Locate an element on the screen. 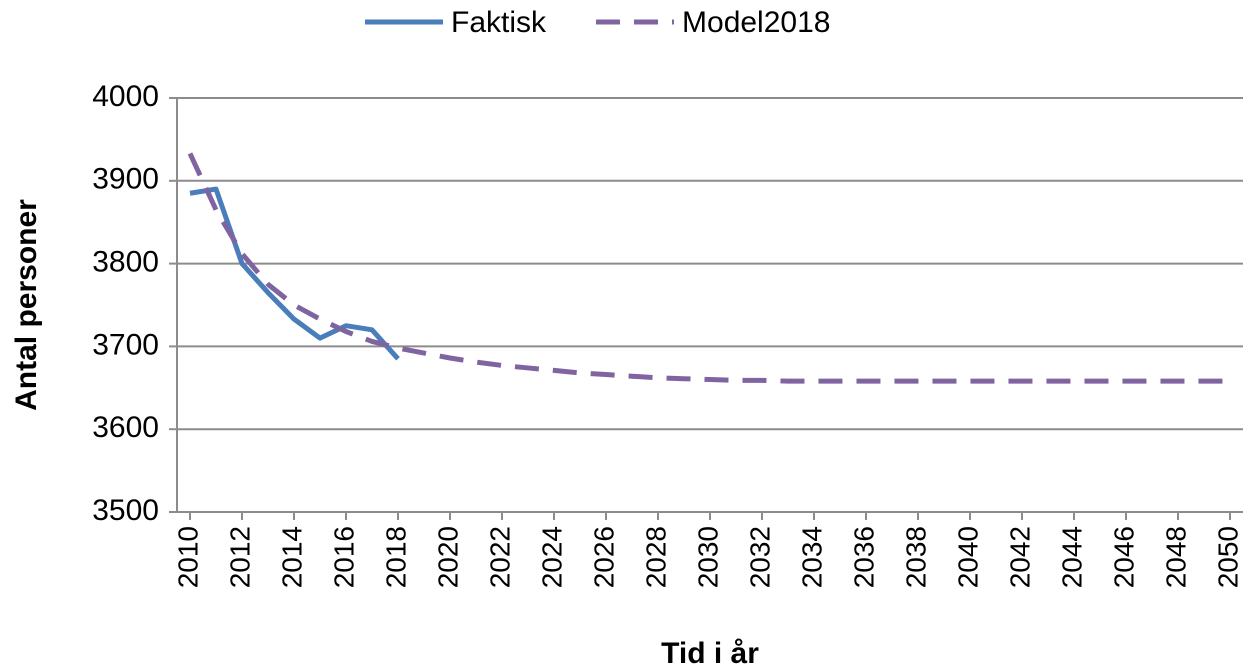 The image size is (1251, 672). series-line is located at coordinates (294, 273).